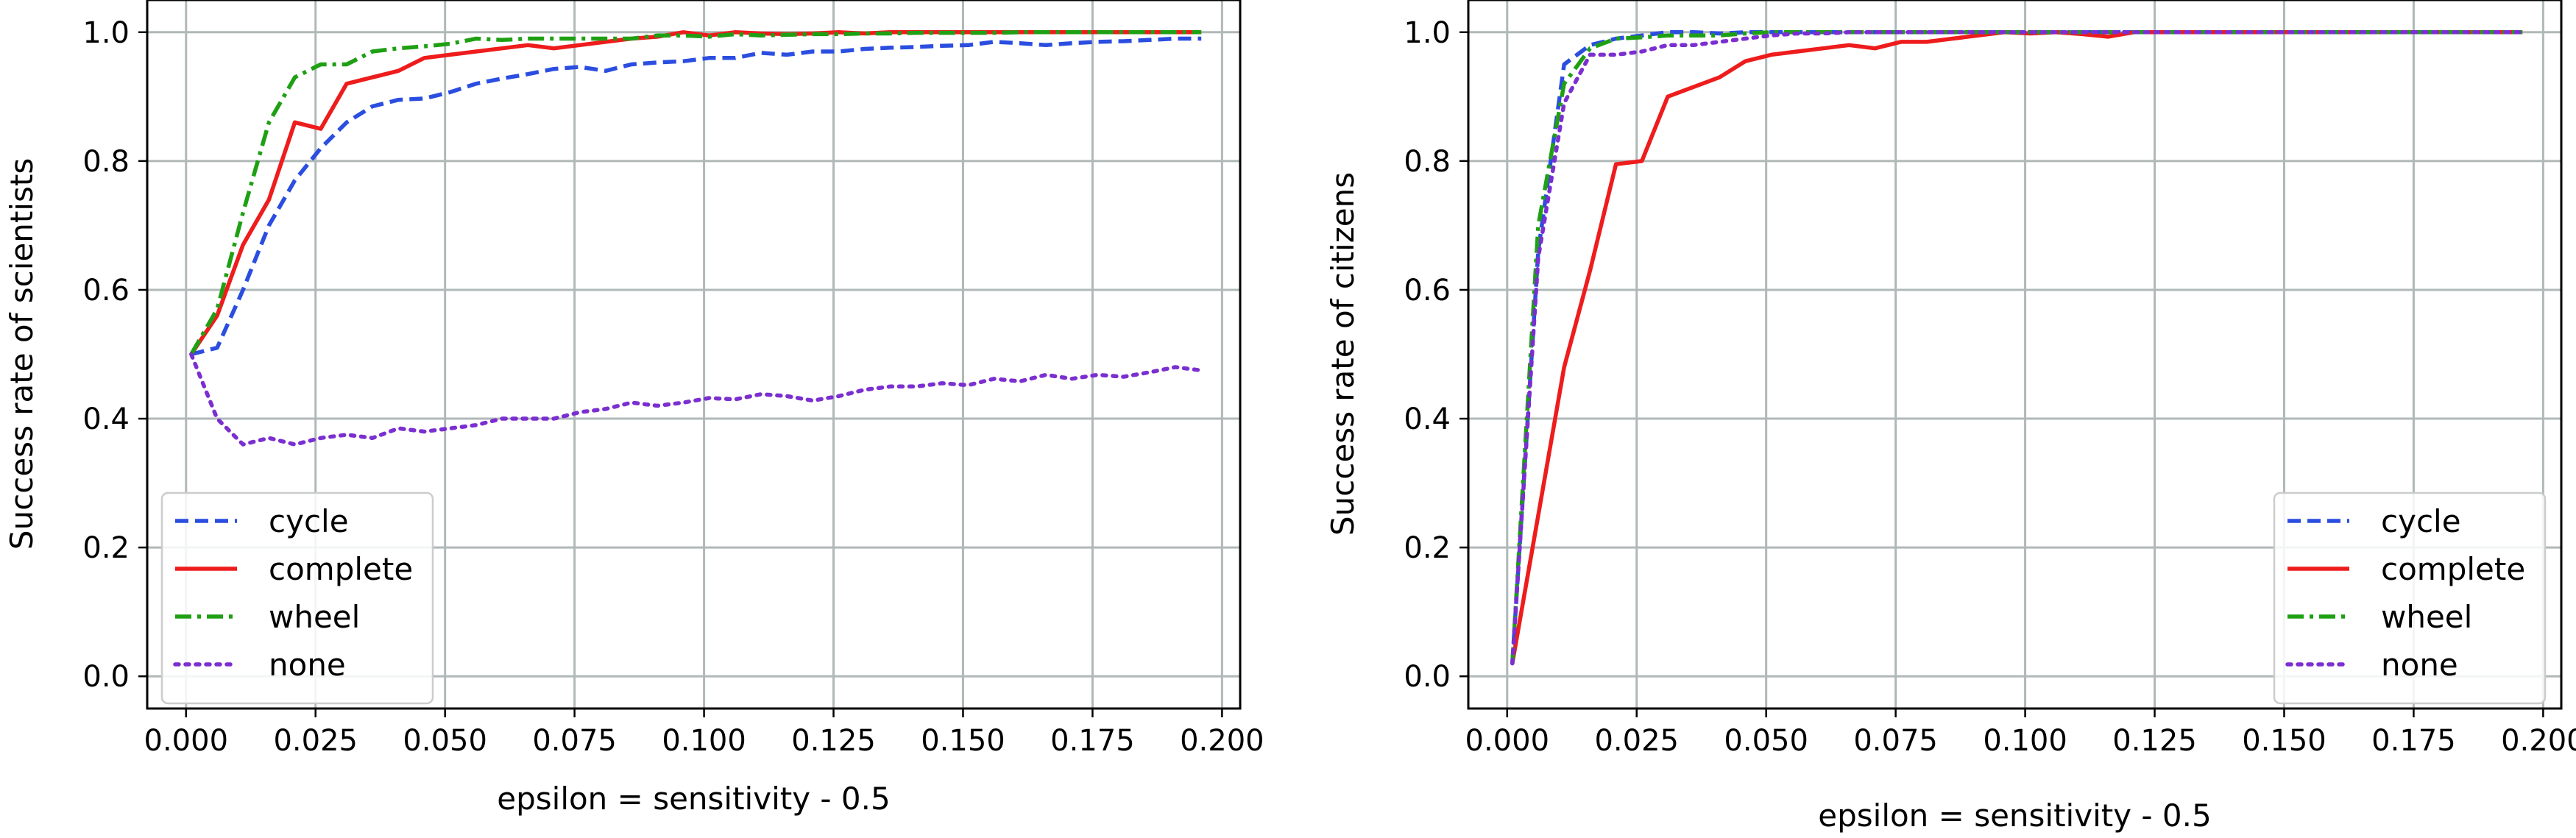  Describe the element at coordinates (1343, 354) in the screenshot. I see `y-axis-label: Success rate of citizens` at that location.